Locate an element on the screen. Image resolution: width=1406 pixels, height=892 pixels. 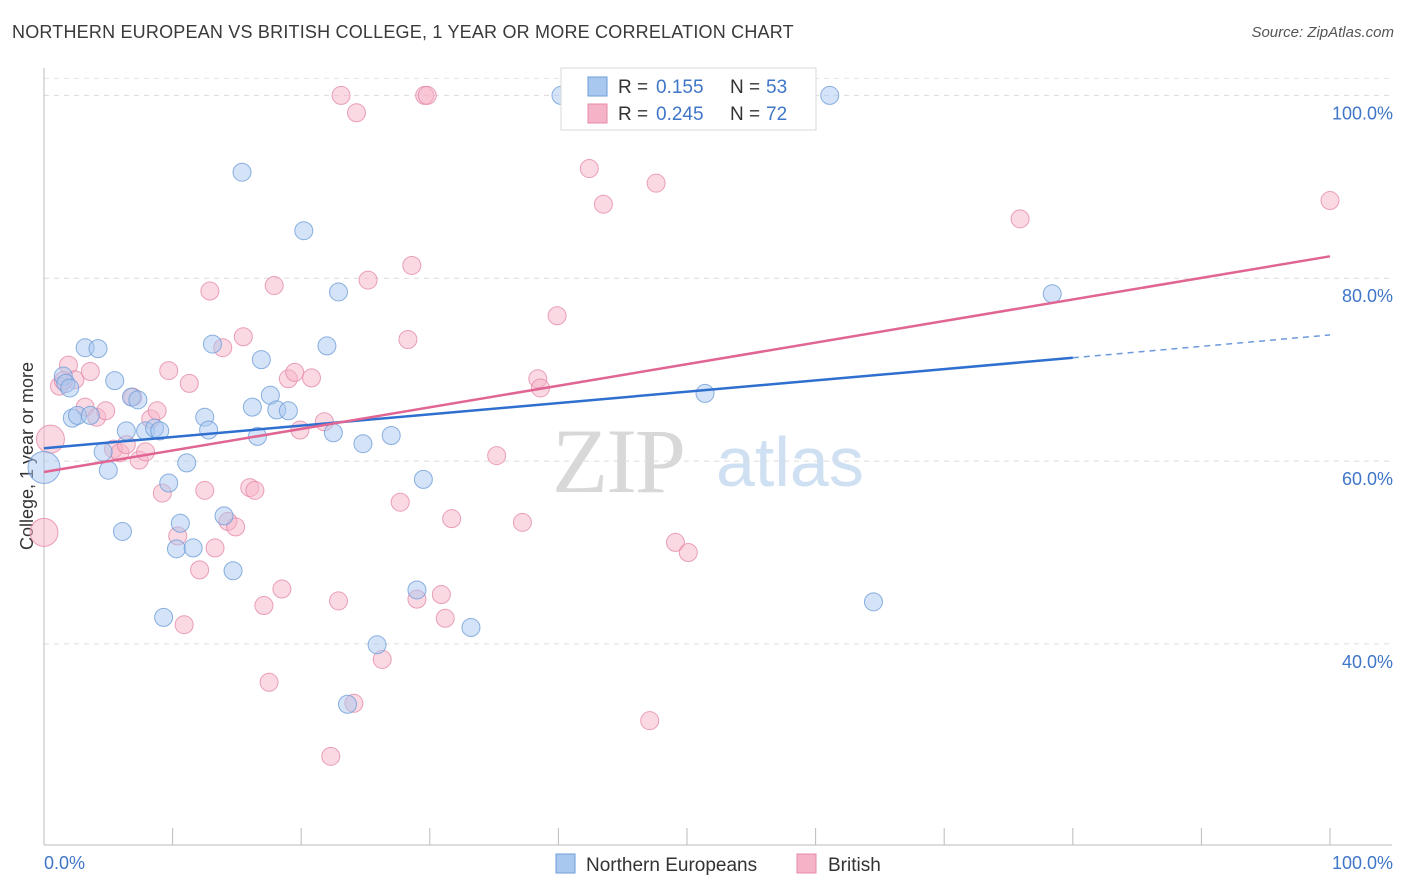
legend-n-value-2: 72 is located at coordinates (776, 114).